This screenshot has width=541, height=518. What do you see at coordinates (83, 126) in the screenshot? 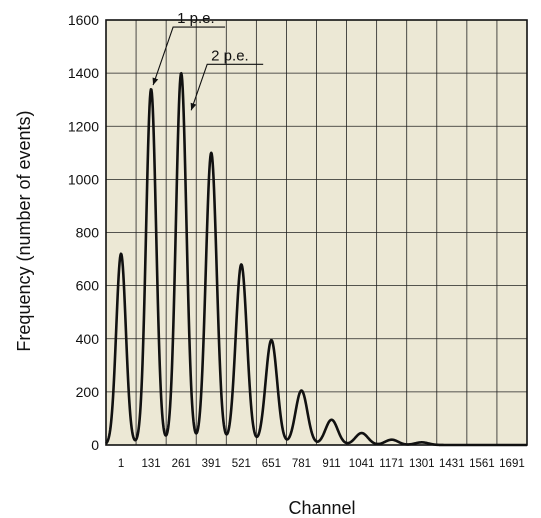
I see `y-tick-label: 1200` at bounding box center [83, 126].